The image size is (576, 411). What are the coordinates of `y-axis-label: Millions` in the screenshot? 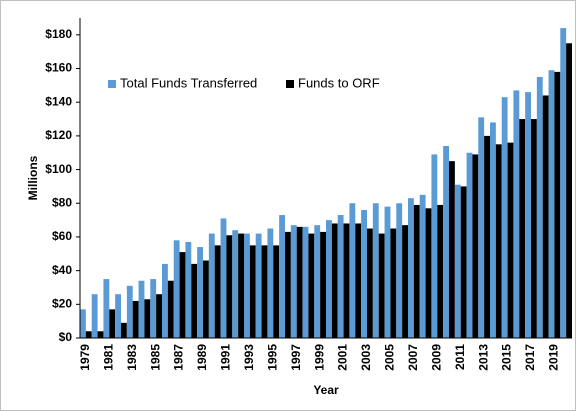 It's located at (33, 177).